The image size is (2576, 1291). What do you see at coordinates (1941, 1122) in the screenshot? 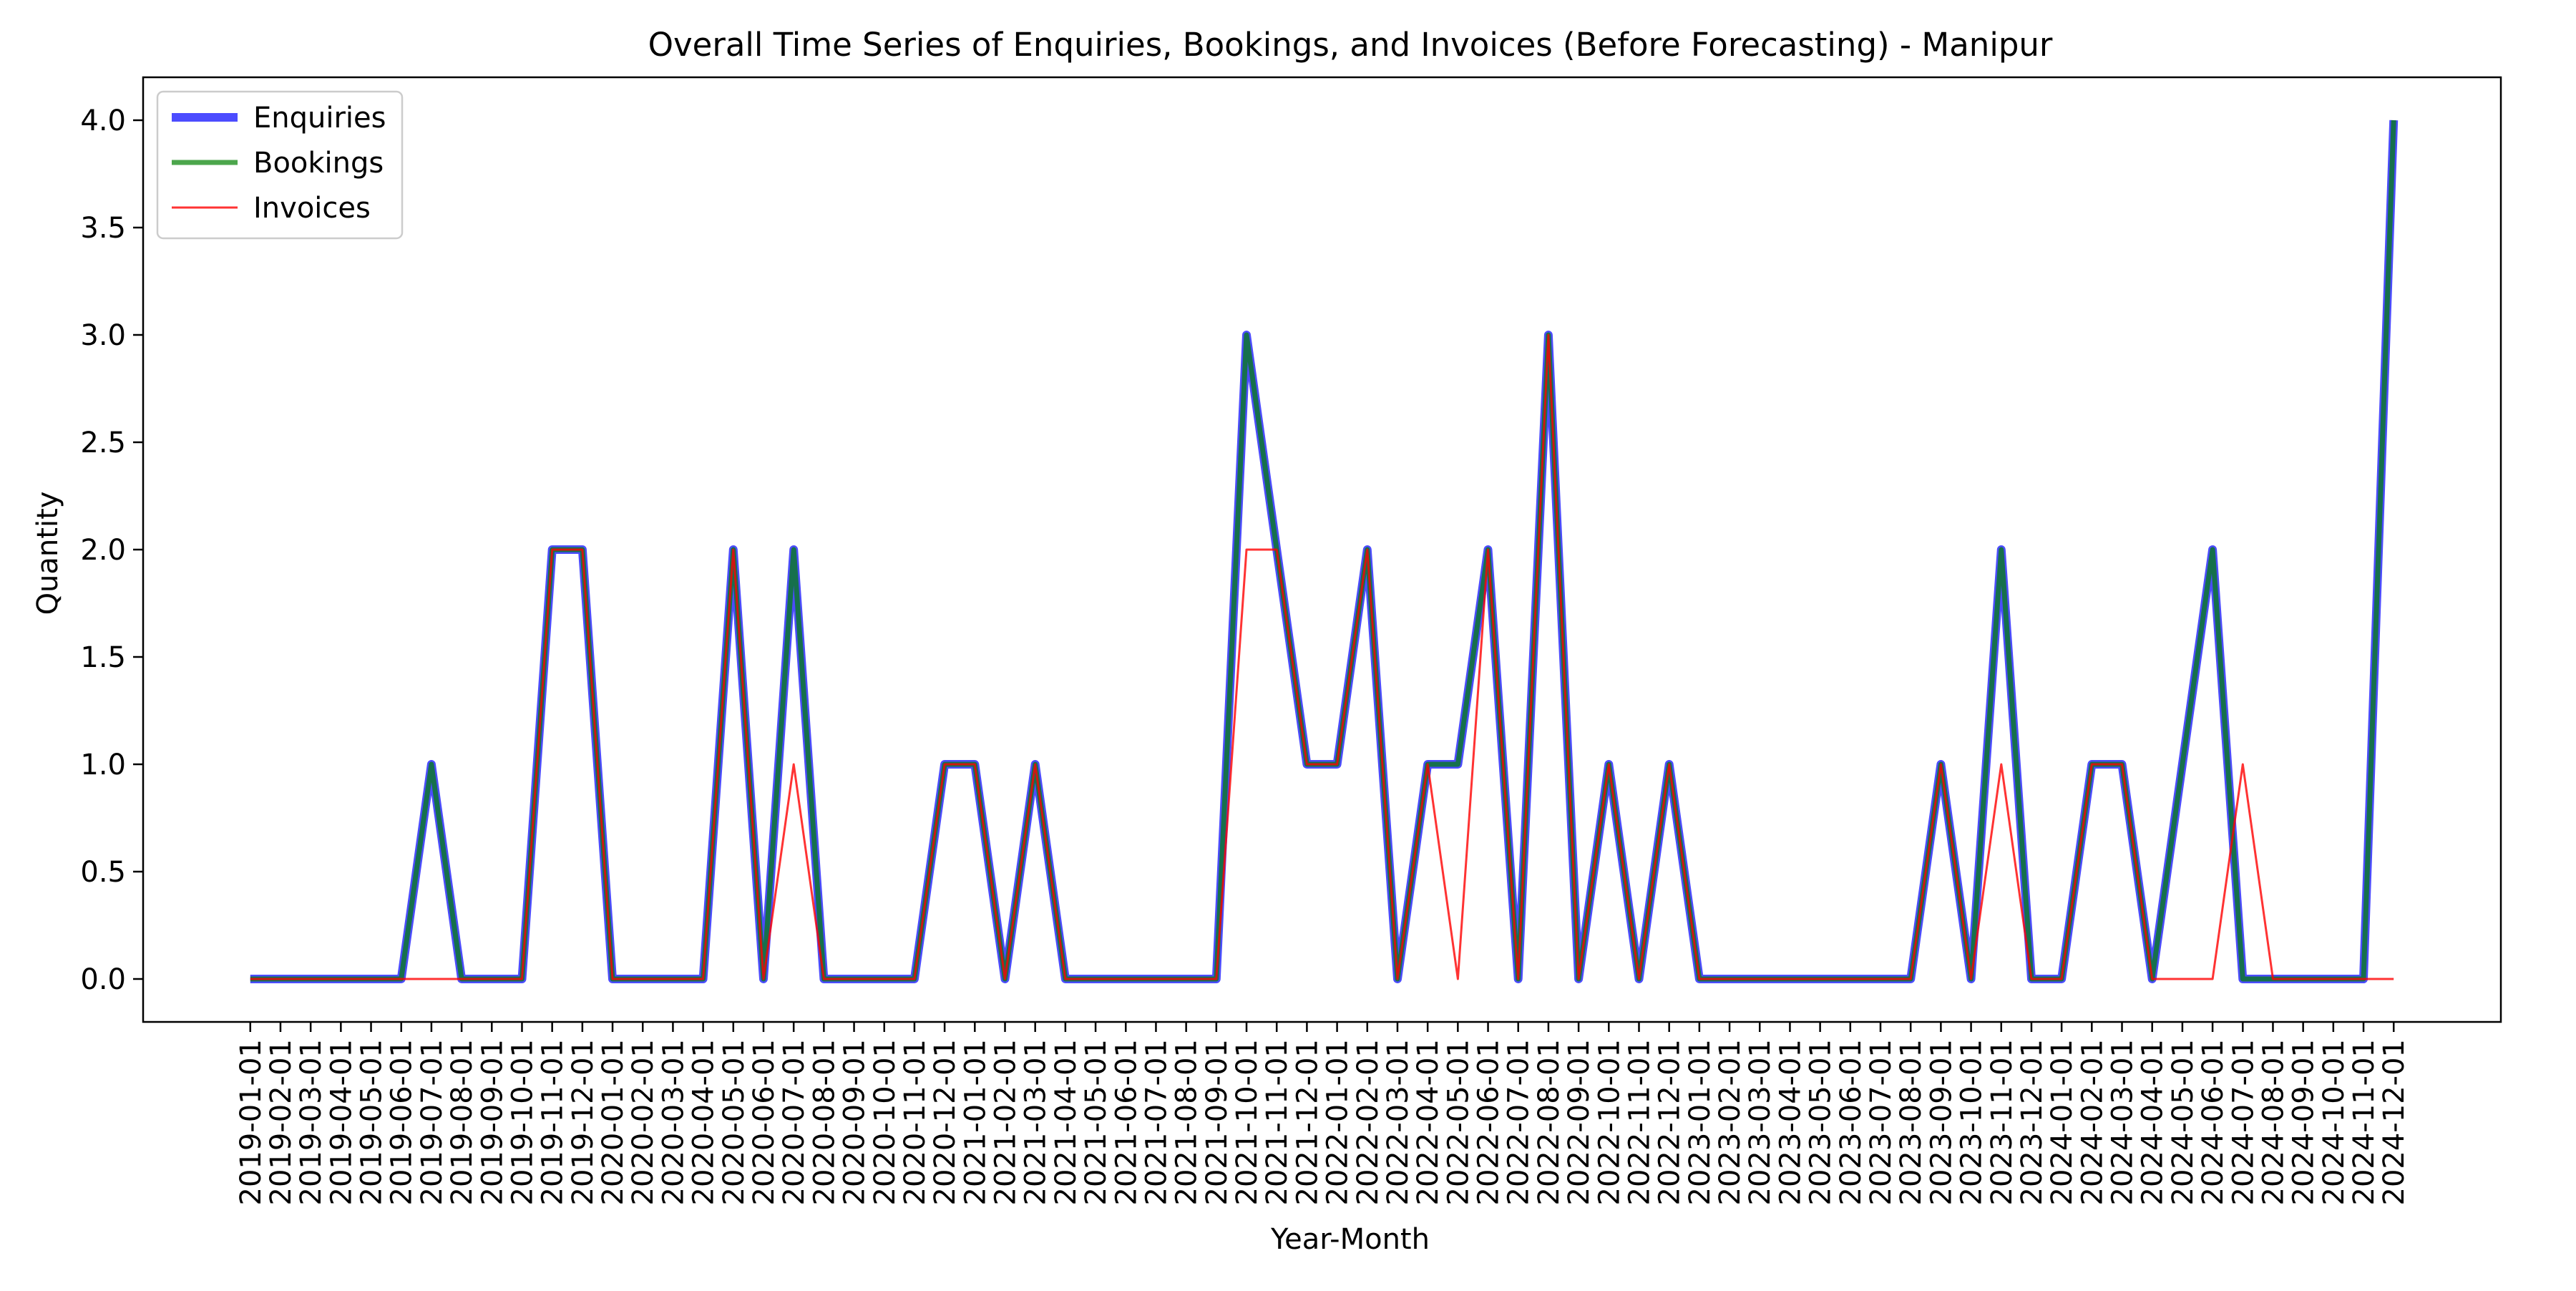
I see `x-tick-label: 2023-09-01` at bounding box center [1941, 1122].